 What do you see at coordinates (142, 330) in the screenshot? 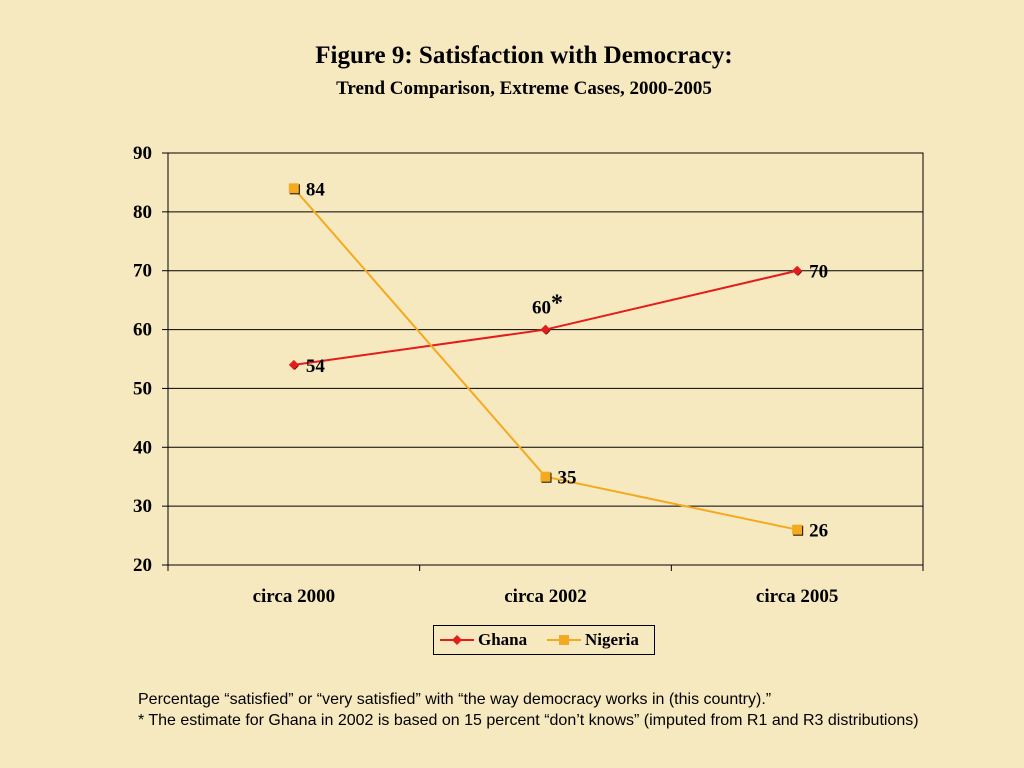
I see `y-tick-label: 60` at bounding box center [142, 330].